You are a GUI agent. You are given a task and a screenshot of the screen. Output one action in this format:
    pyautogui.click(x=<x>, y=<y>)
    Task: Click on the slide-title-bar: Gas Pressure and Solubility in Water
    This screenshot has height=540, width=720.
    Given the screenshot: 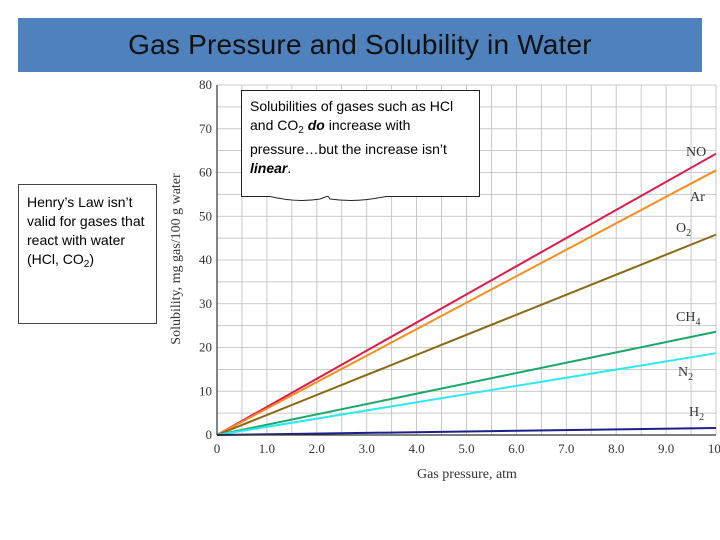 What is the action you would take?
    pyautogui.click(x=360, y=45)
    